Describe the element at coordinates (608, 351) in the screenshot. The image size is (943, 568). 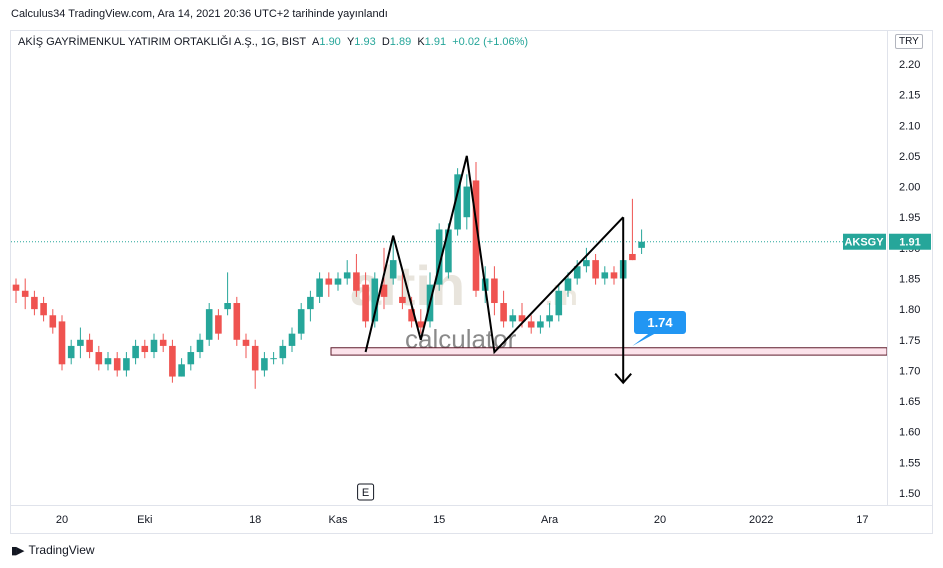
I see `support-zone` at that location.